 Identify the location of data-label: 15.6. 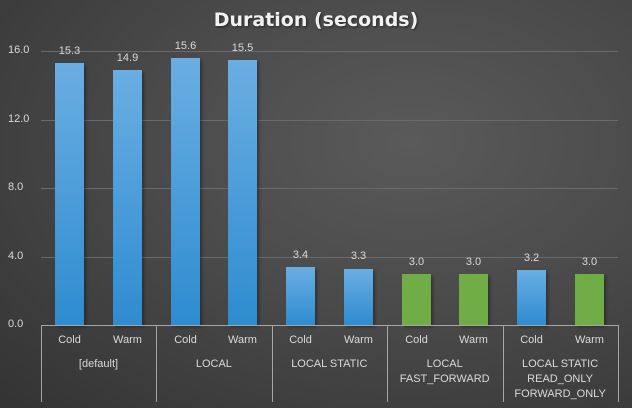
(185, 45).